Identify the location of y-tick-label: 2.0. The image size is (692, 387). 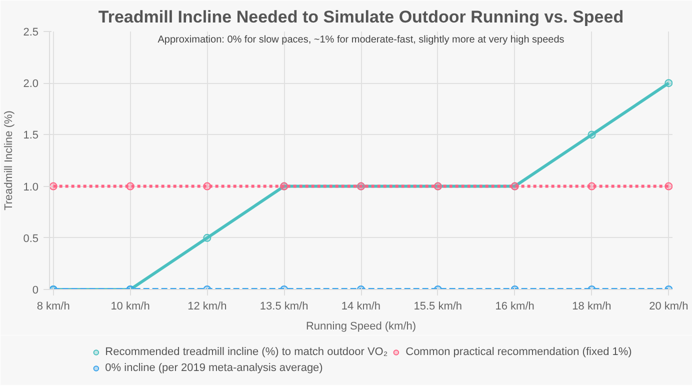
(31, 84).